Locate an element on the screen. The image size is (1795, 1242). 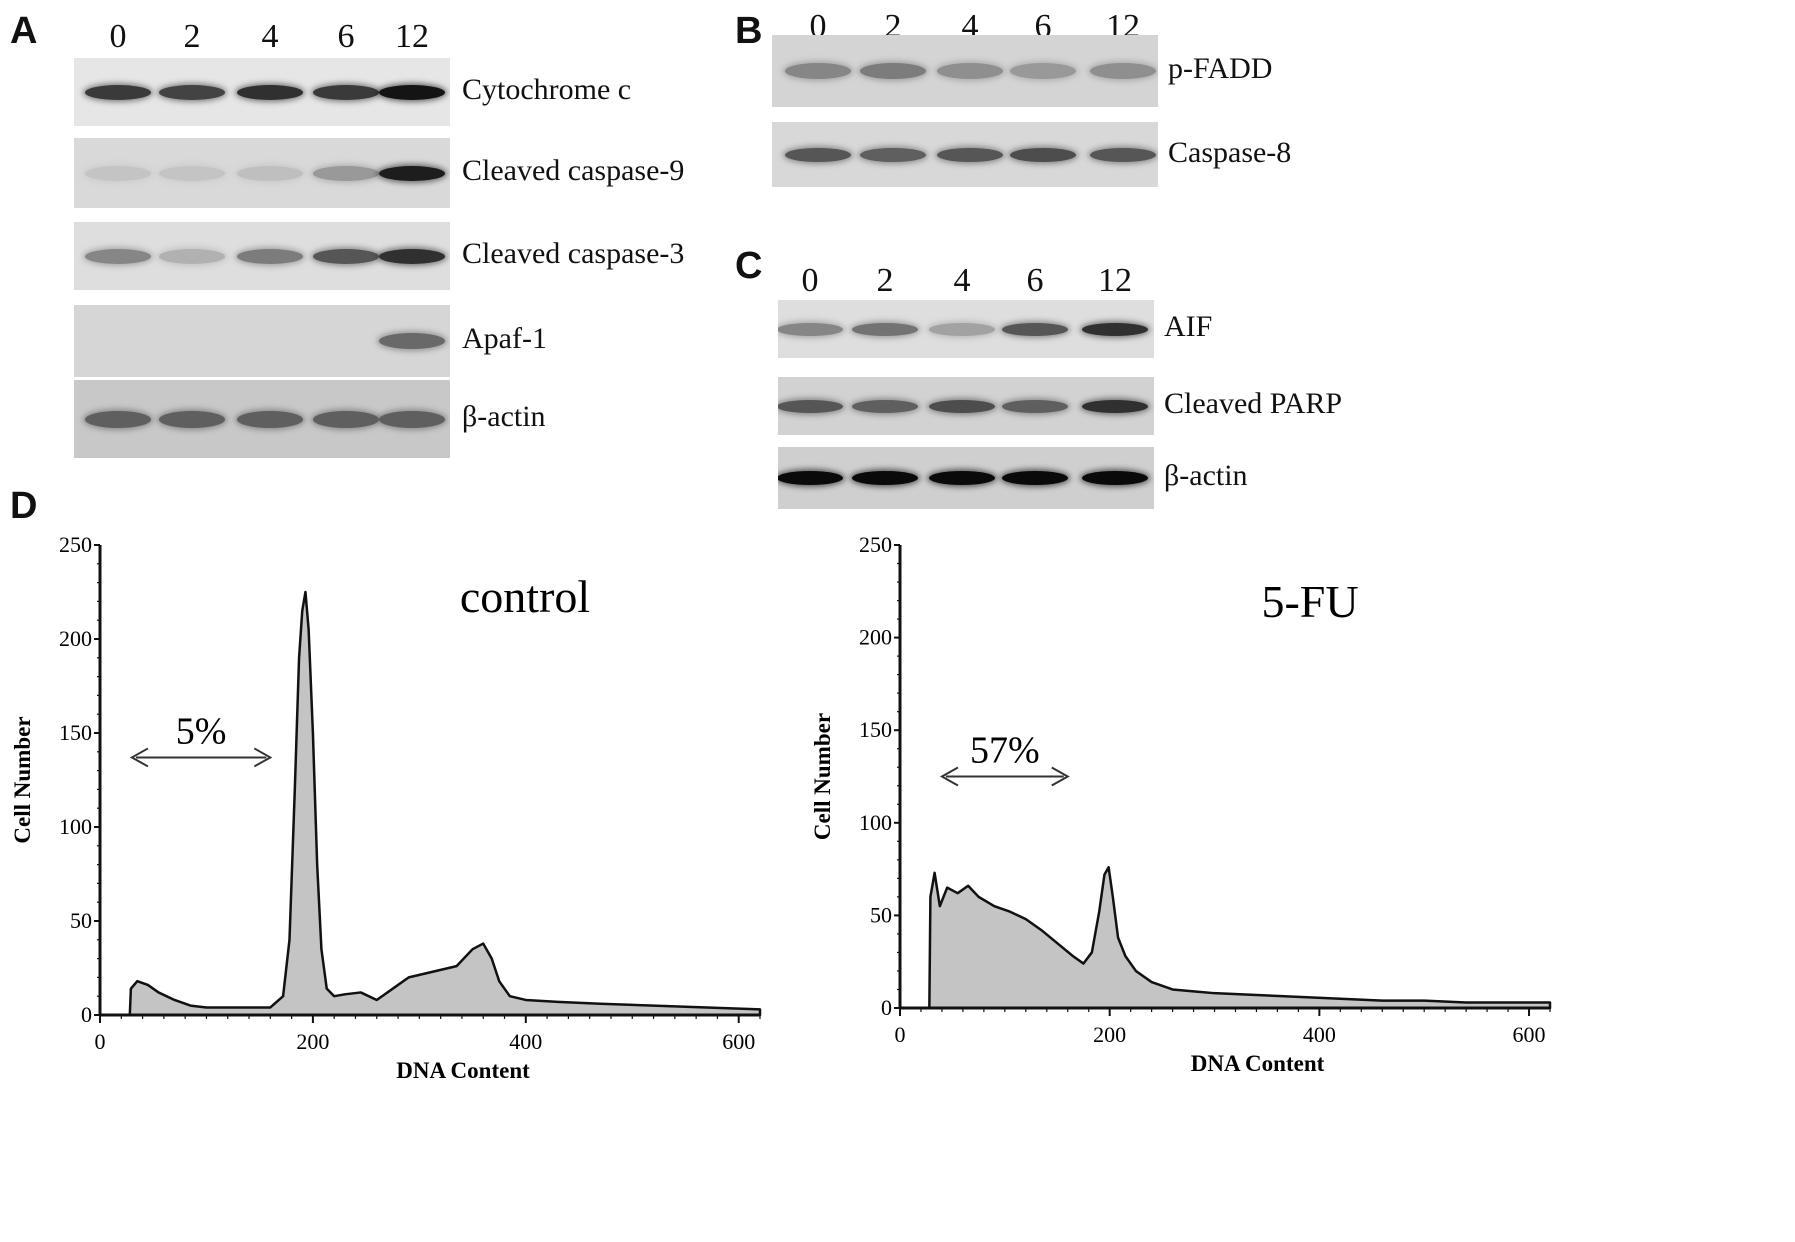
panel-c-label: C is located at coordinates (749, 266).